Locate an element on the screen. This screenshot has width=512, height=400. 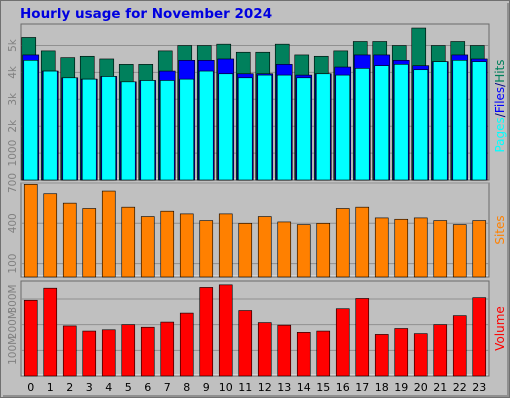
label-part-hits: Hits is located at coordinates (500, 70).